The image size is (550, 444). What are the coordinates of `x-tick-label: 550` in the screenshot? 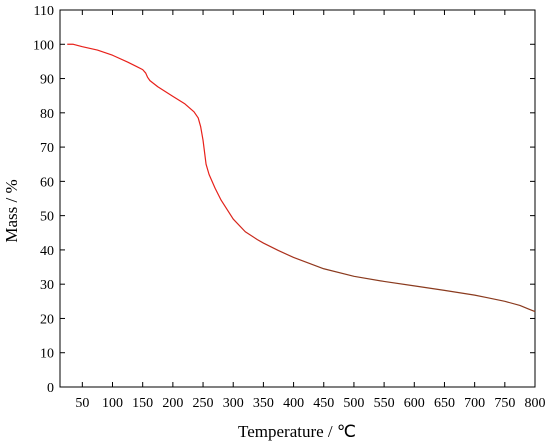 It's located at (384, 403).